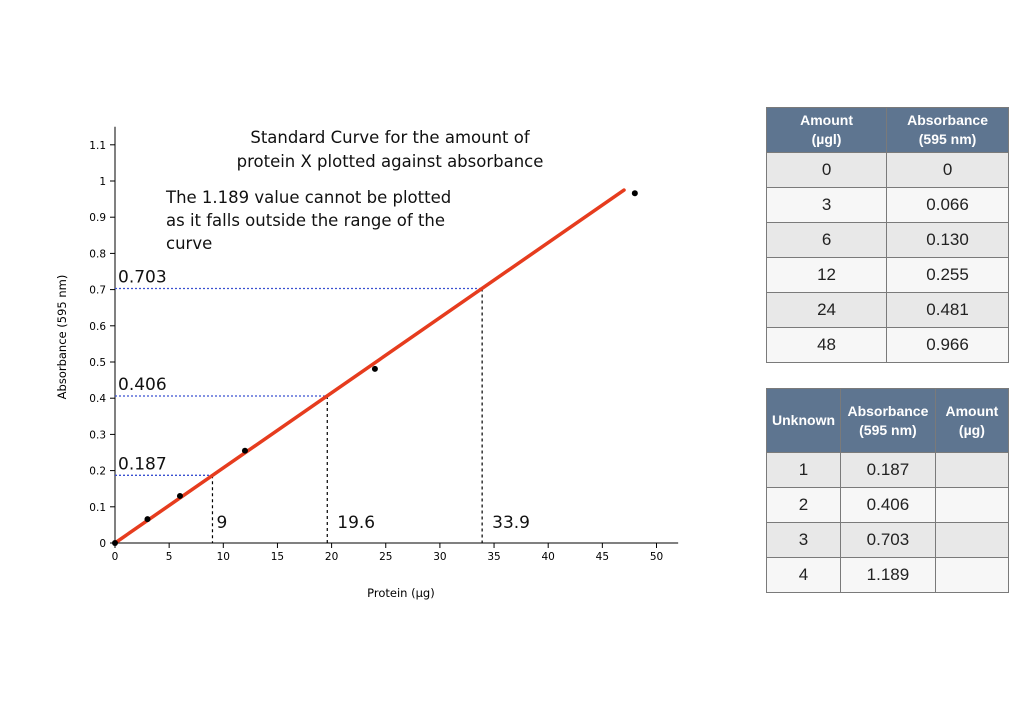  I want to click on absorbance-reading-label: 0.406, so click(142, 385).